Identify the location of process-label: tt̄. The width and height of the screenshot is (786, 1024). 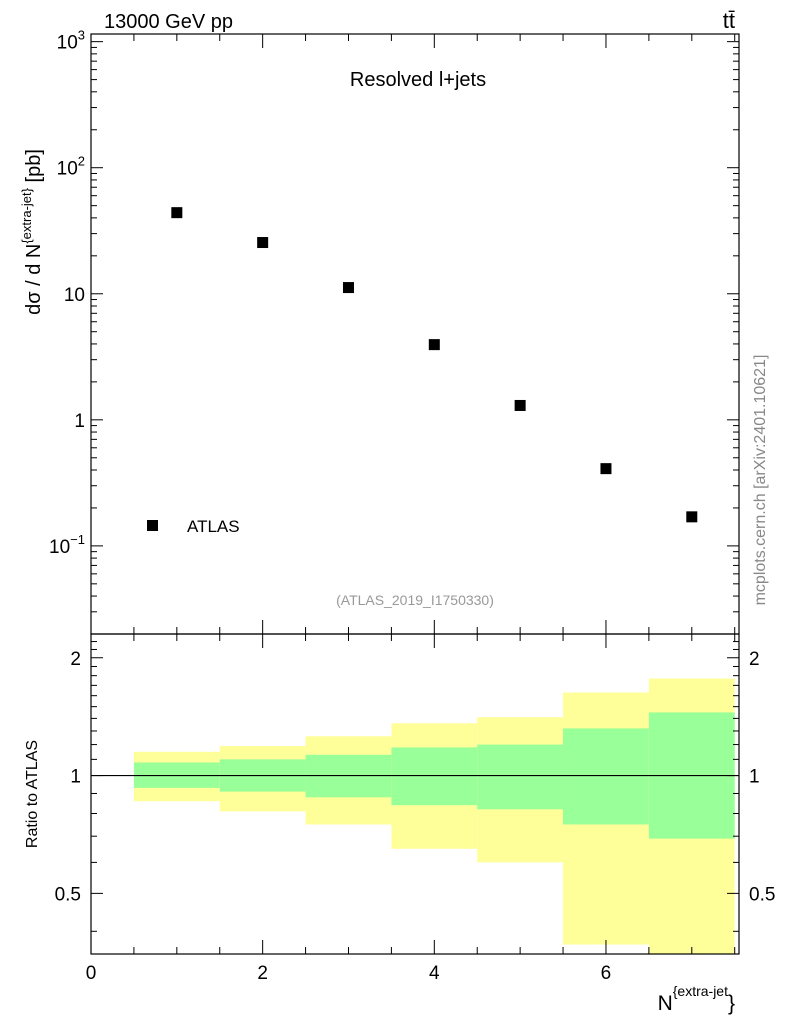
(729, 20).